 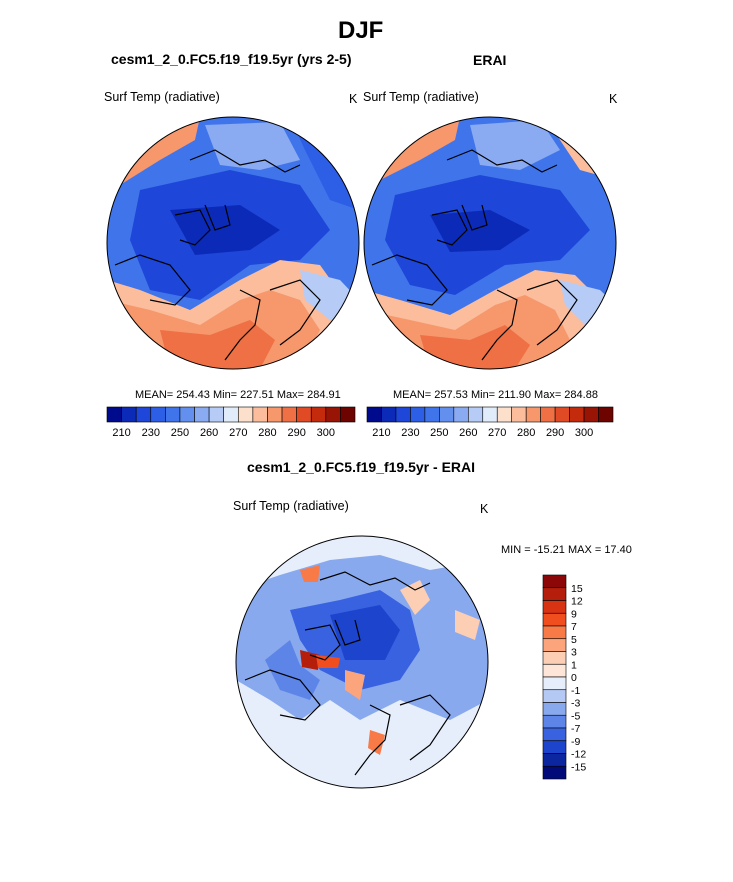 I want to click on left-colorbar: 210 230 250 260 270 280 290 300, so click(x=231, y=422).